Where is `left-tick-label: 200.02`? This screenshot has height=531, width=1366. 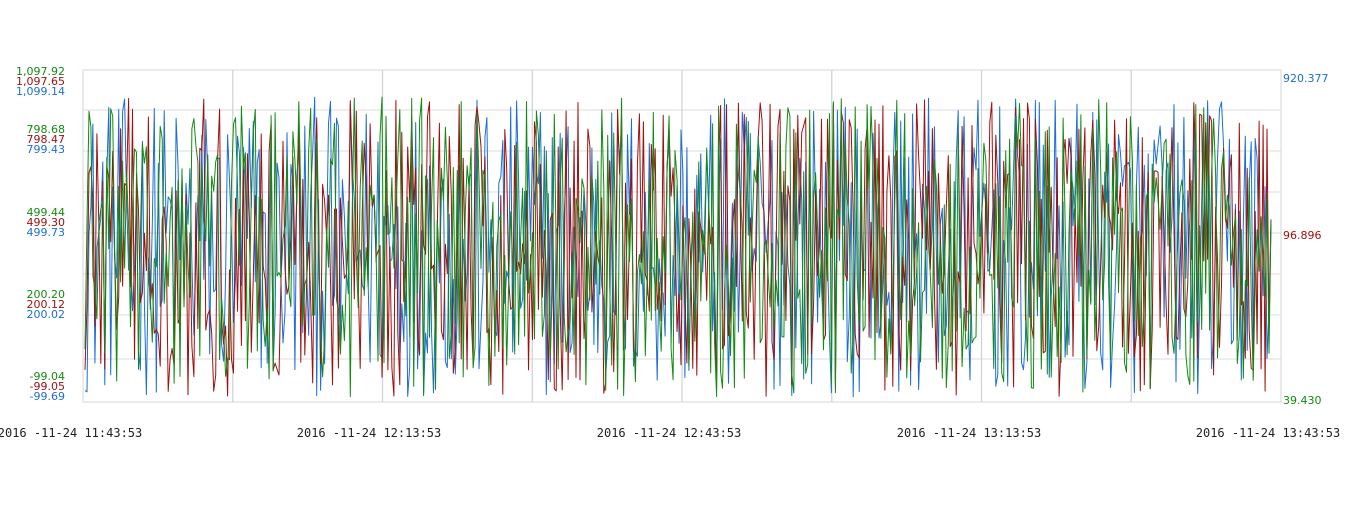 left-tick-label: 200.02 is located at coordinates (46, 314).